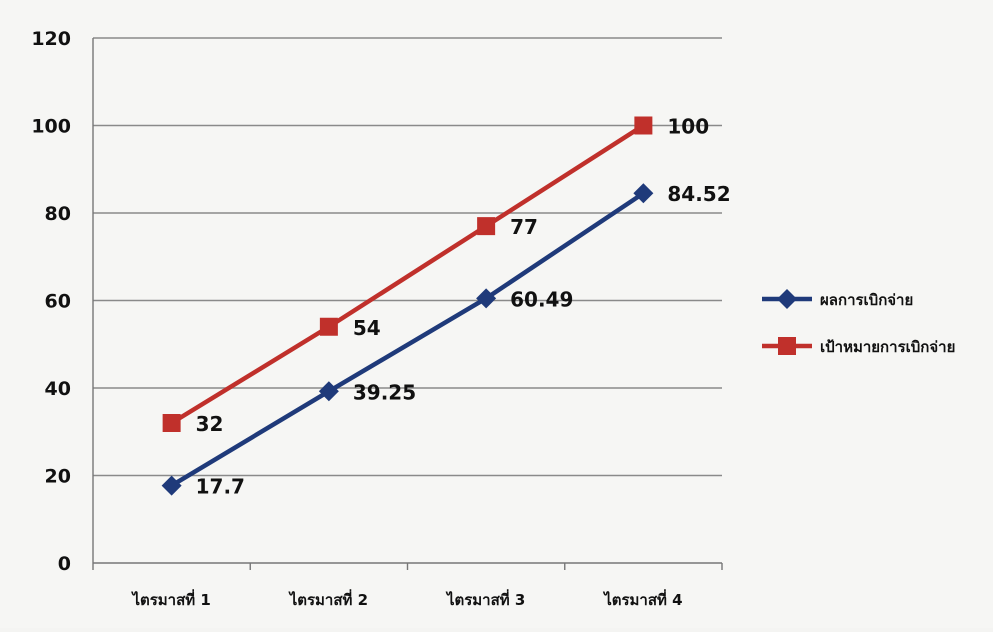 This screenshot has height=632, width=993. I want to click on data-label: 100, so click(688, 127).